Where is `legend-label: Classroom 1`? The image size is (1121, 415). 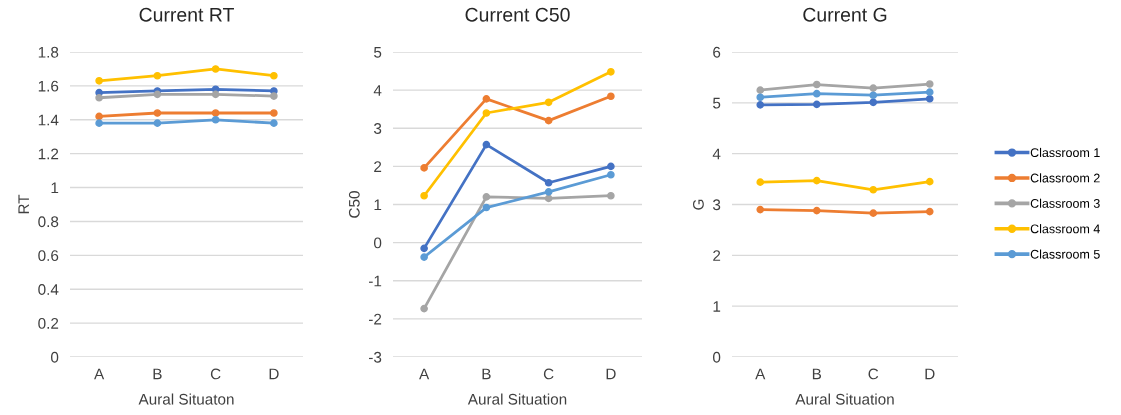 legend-label: Classroom 1 is located at coordinates (1065, 152).